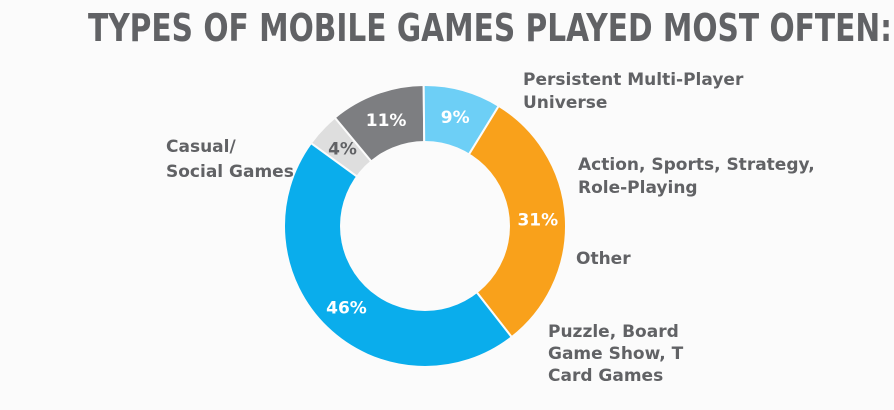  Describe the element at coordinates (696, 176) in the screenshot. I see `slice-category-label: Action, Sports, Strategy, Role-Playing` at that location.